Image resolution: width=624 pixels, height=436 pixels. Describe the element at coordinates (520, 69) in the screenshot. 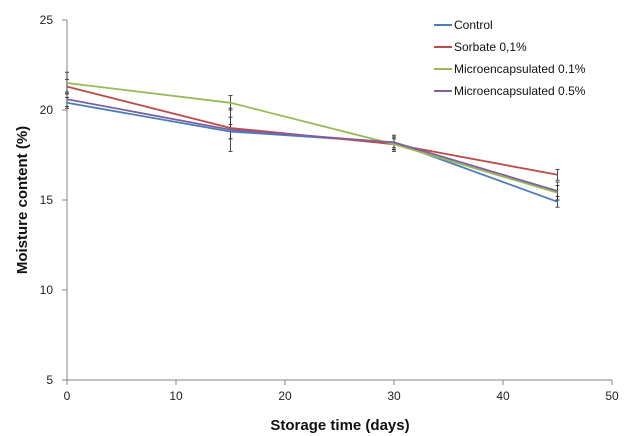

I see `legend-label: Microencapsulated 0.1%` at that location.